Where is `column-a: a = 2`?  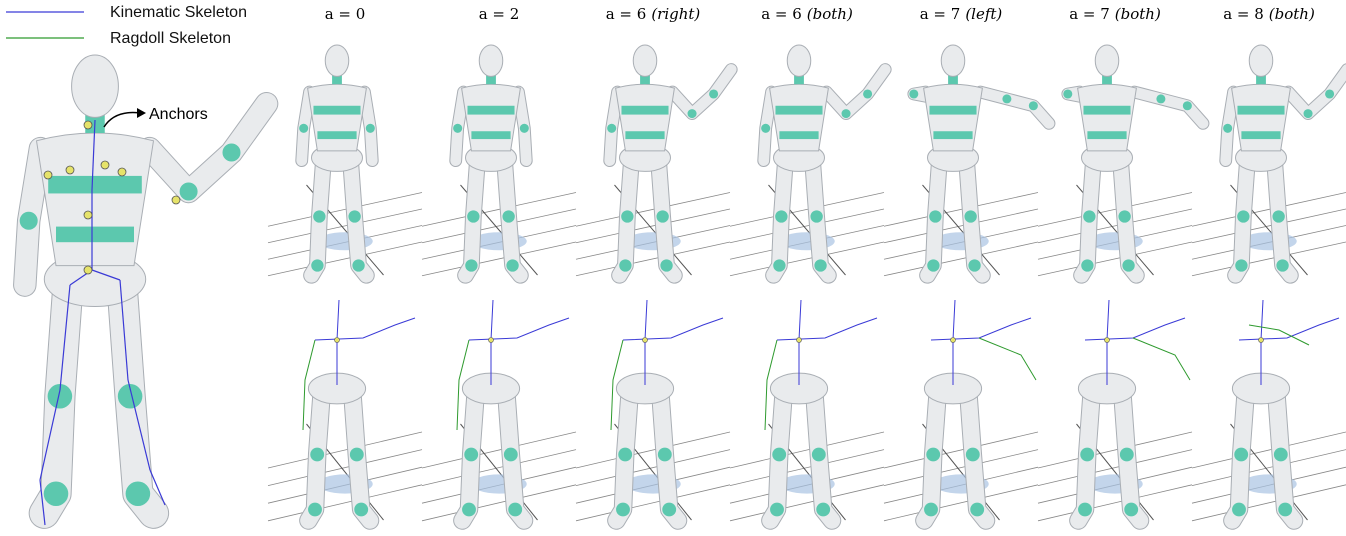 column-a: a = 2 is located at coordinates (499, 14).